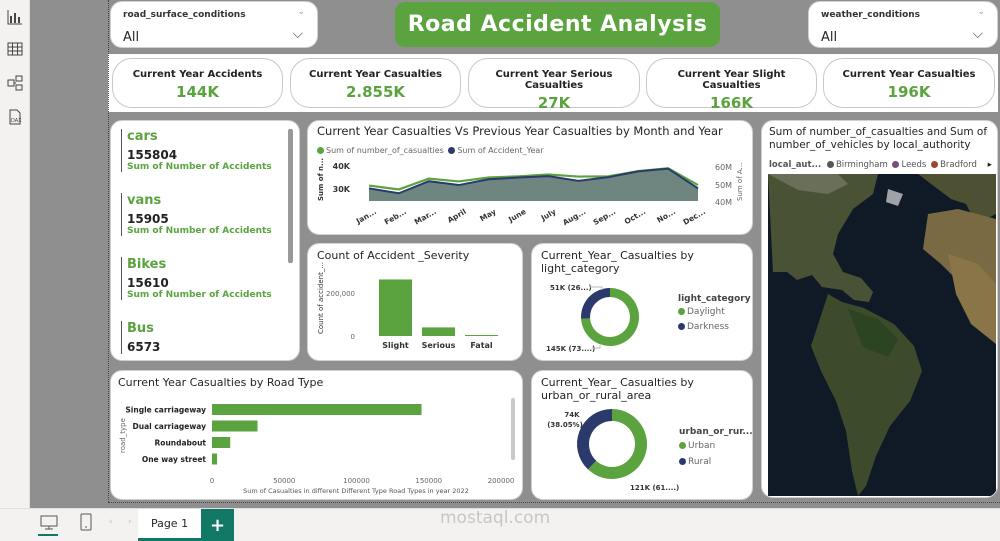 The image size is (1000, 541). Describe the element at coordinates (130, 522) in the screenshot. I see `next-page-icon: ›` at that location.